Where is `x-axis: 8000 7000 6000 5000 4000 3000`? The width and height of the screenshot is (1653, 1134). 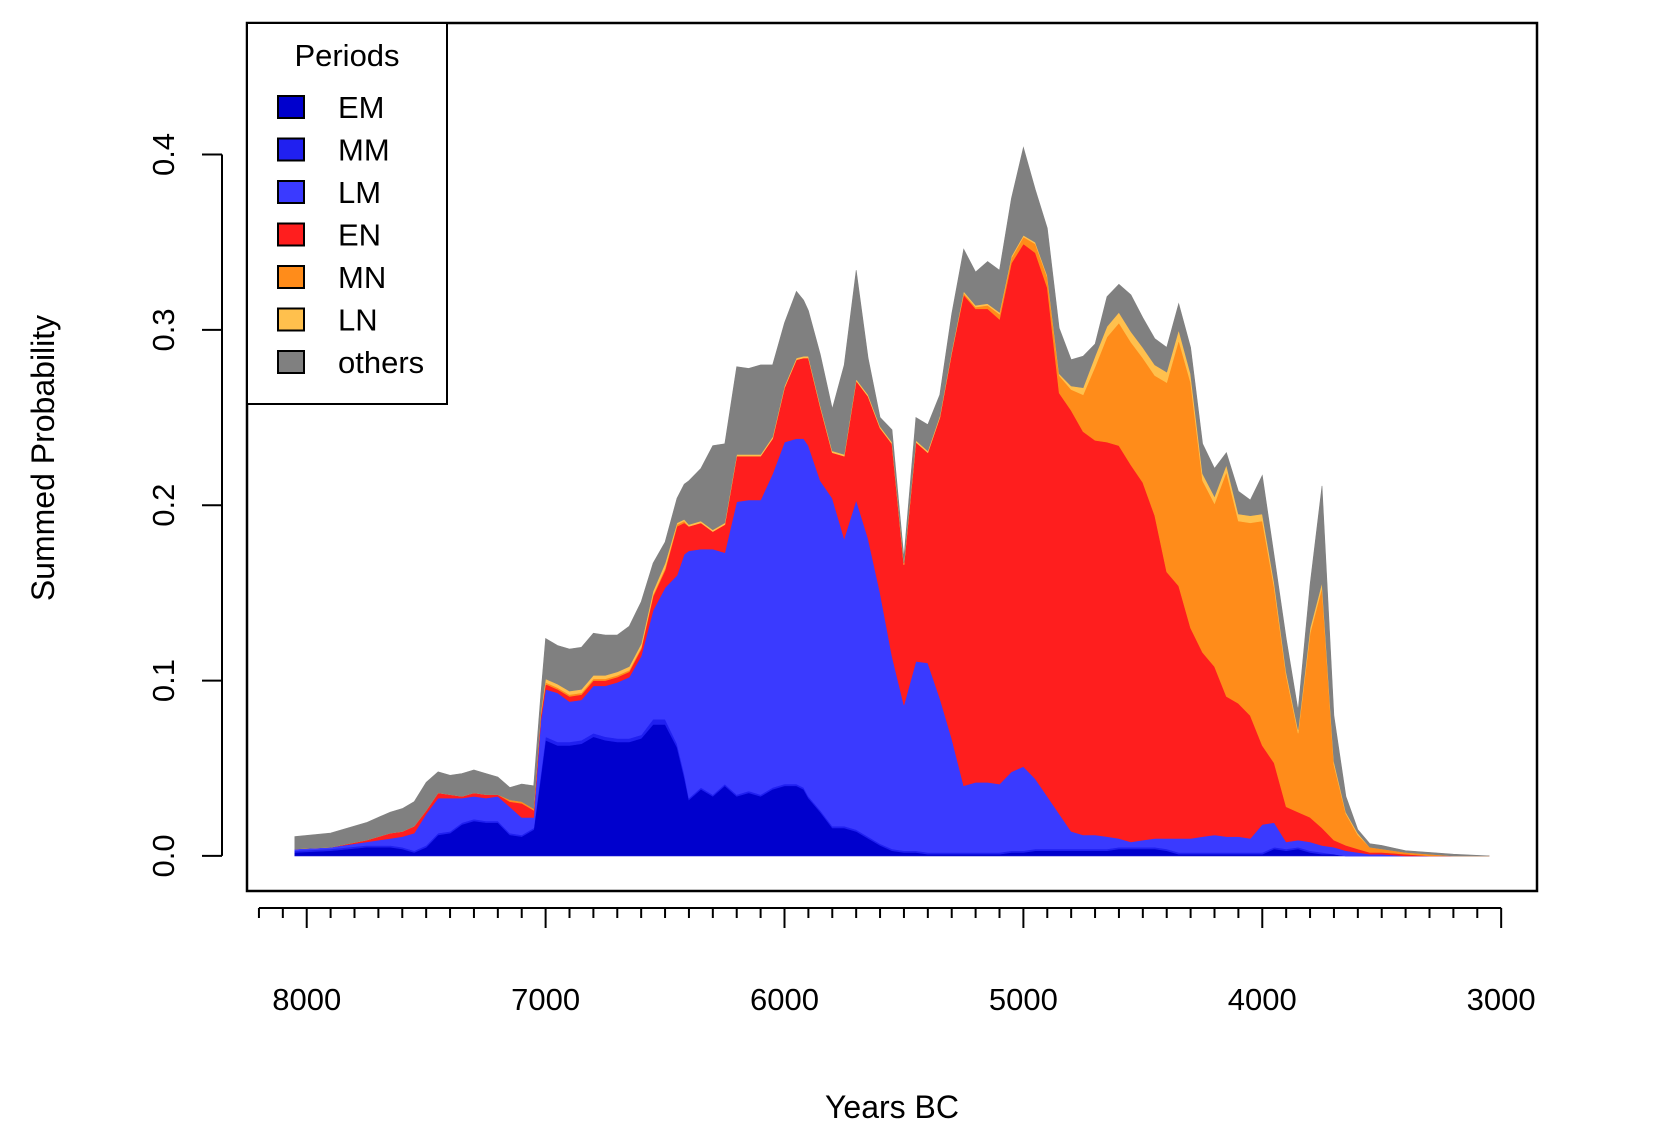 x-axis: 8000 7000 6000 5000 4000 3000 is located at coordinates (896, 962).